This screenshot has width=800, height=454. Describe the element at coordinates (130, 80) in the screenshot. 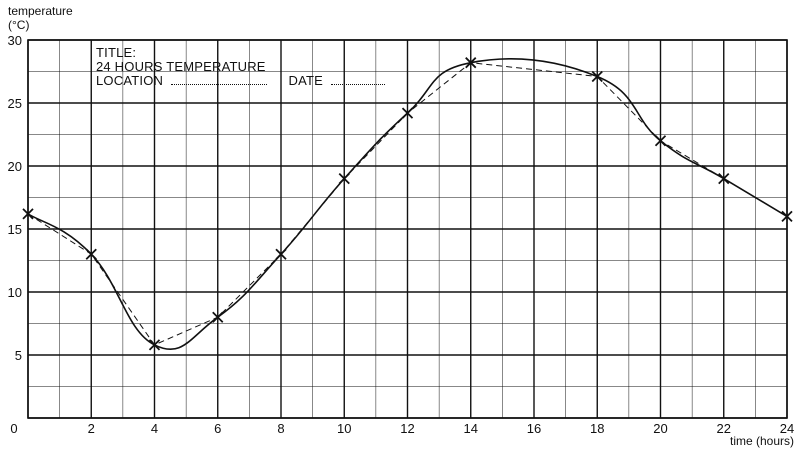

I see `location-label: LOCATION` at that location.